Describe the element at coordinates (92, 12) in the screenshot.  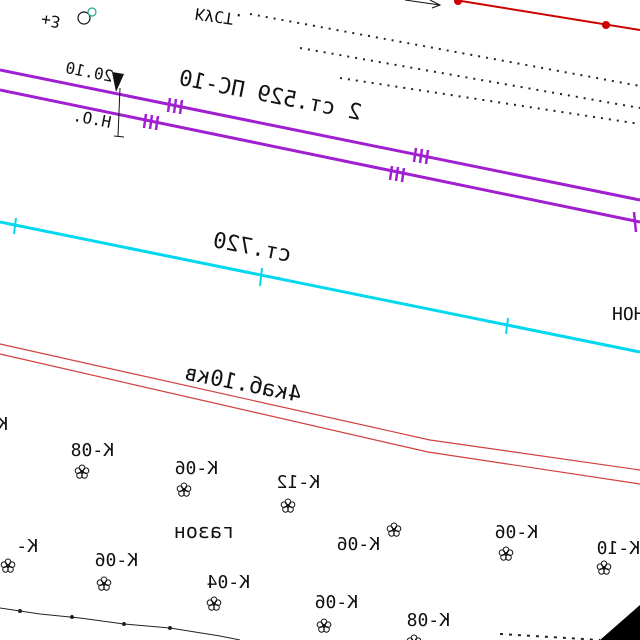
I see `tree-marker-icon` at that location.